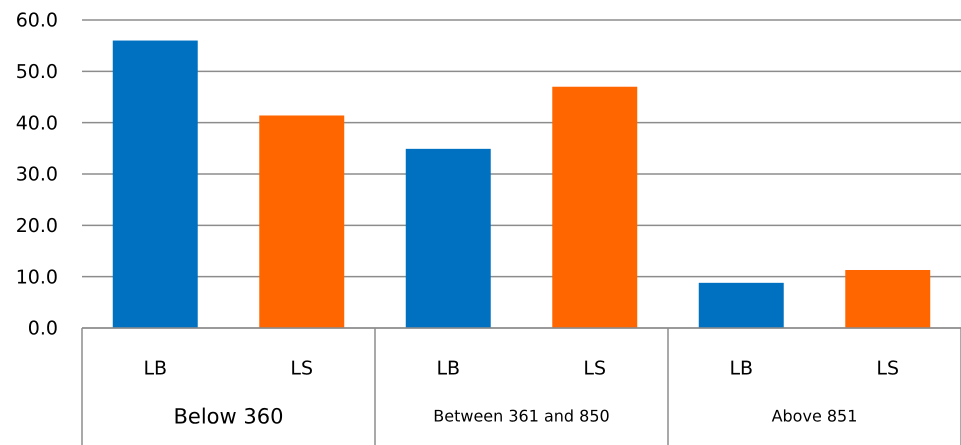 The height and width of the screenshot is (445, 961). What do you see at coordinates (37, 123) in the screenshot?
I see `y-tick-label: 40.0` at bounding box center [37, 123].